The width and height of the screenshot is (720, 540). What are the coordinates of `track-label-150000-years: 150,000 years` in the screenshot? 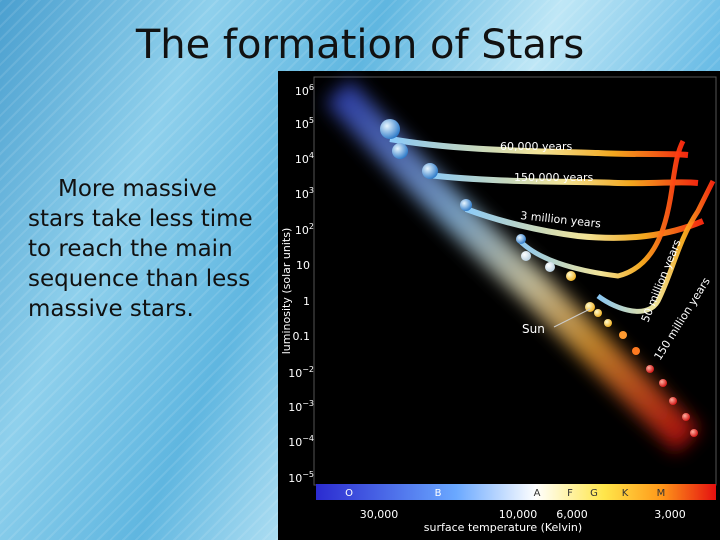 It's located at (554, 177).